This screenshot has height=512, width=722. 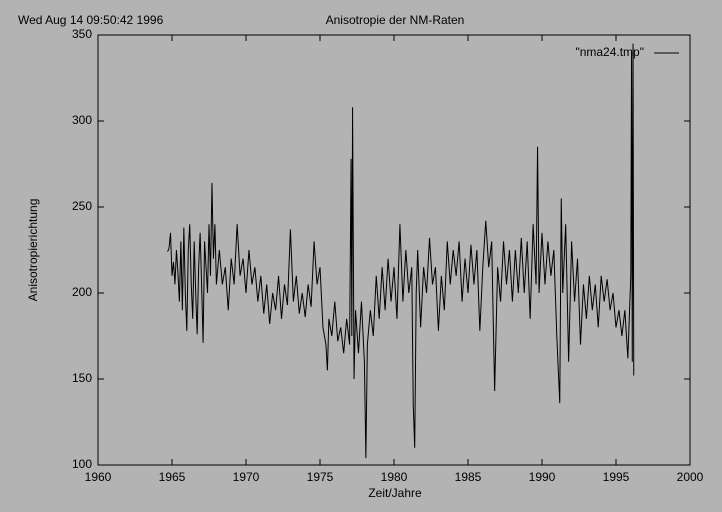 What do you see at coordinates (690, 477) in the screenshot?
I see `x-tick-label: 2000` at bounding box center [690, 477].